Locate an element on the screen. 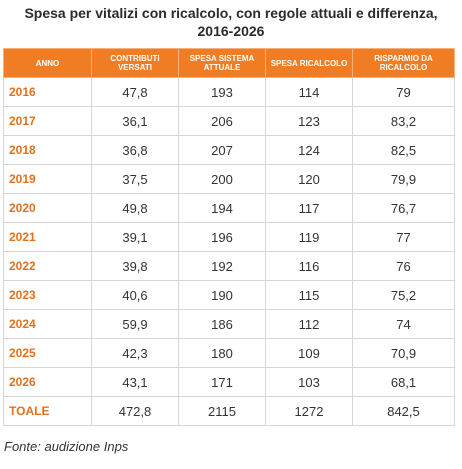  spesa-ricalcolo-cell: 117 is located at coordinates (309, 208).